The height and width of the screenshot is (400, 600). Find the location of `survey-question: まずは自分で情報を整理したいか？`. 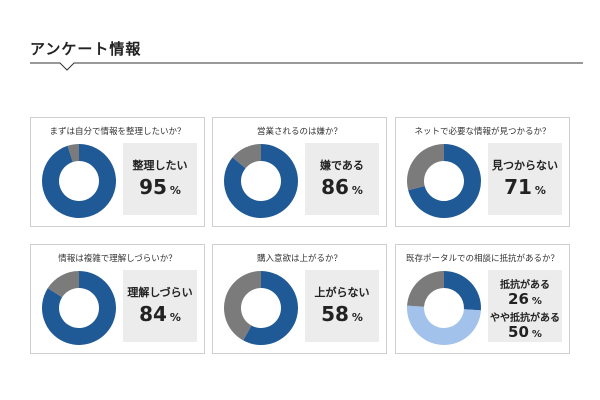

survey-question: まずは自分で情報を整理したいか？ is located at coordinates (117, 132).